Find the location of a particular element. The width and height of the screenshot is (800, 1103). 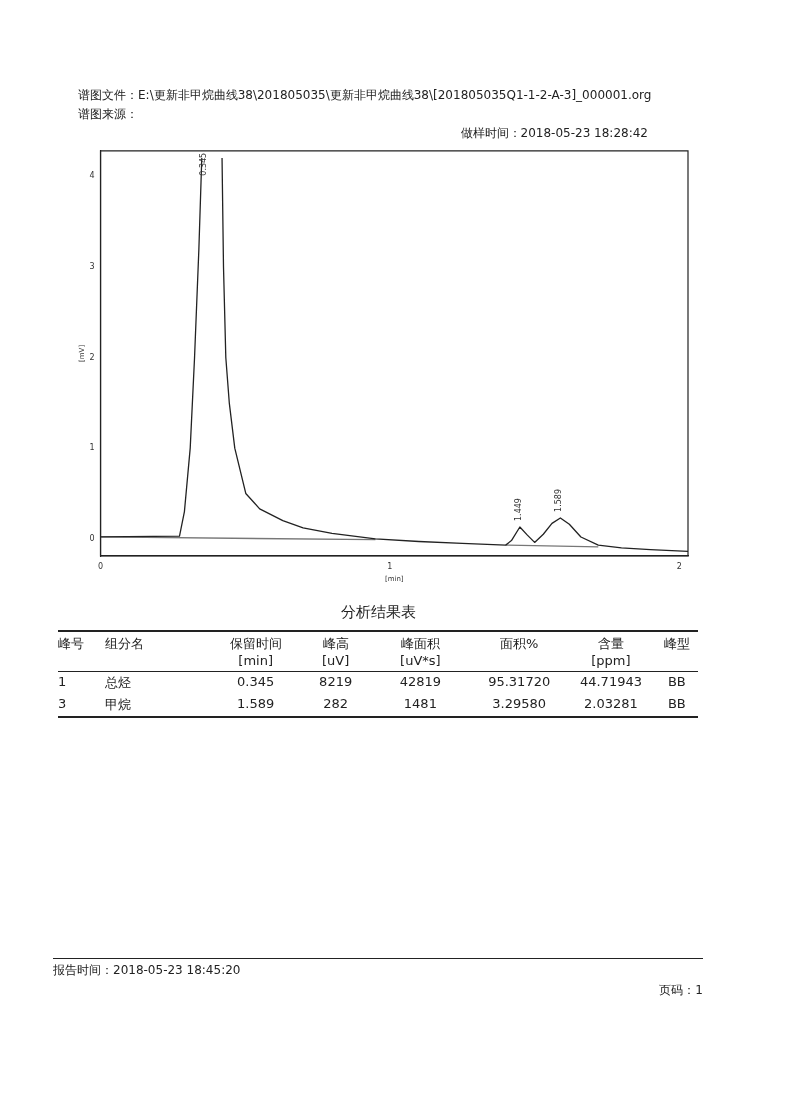

text: 95.31720 is located at coordinates (519, 681).